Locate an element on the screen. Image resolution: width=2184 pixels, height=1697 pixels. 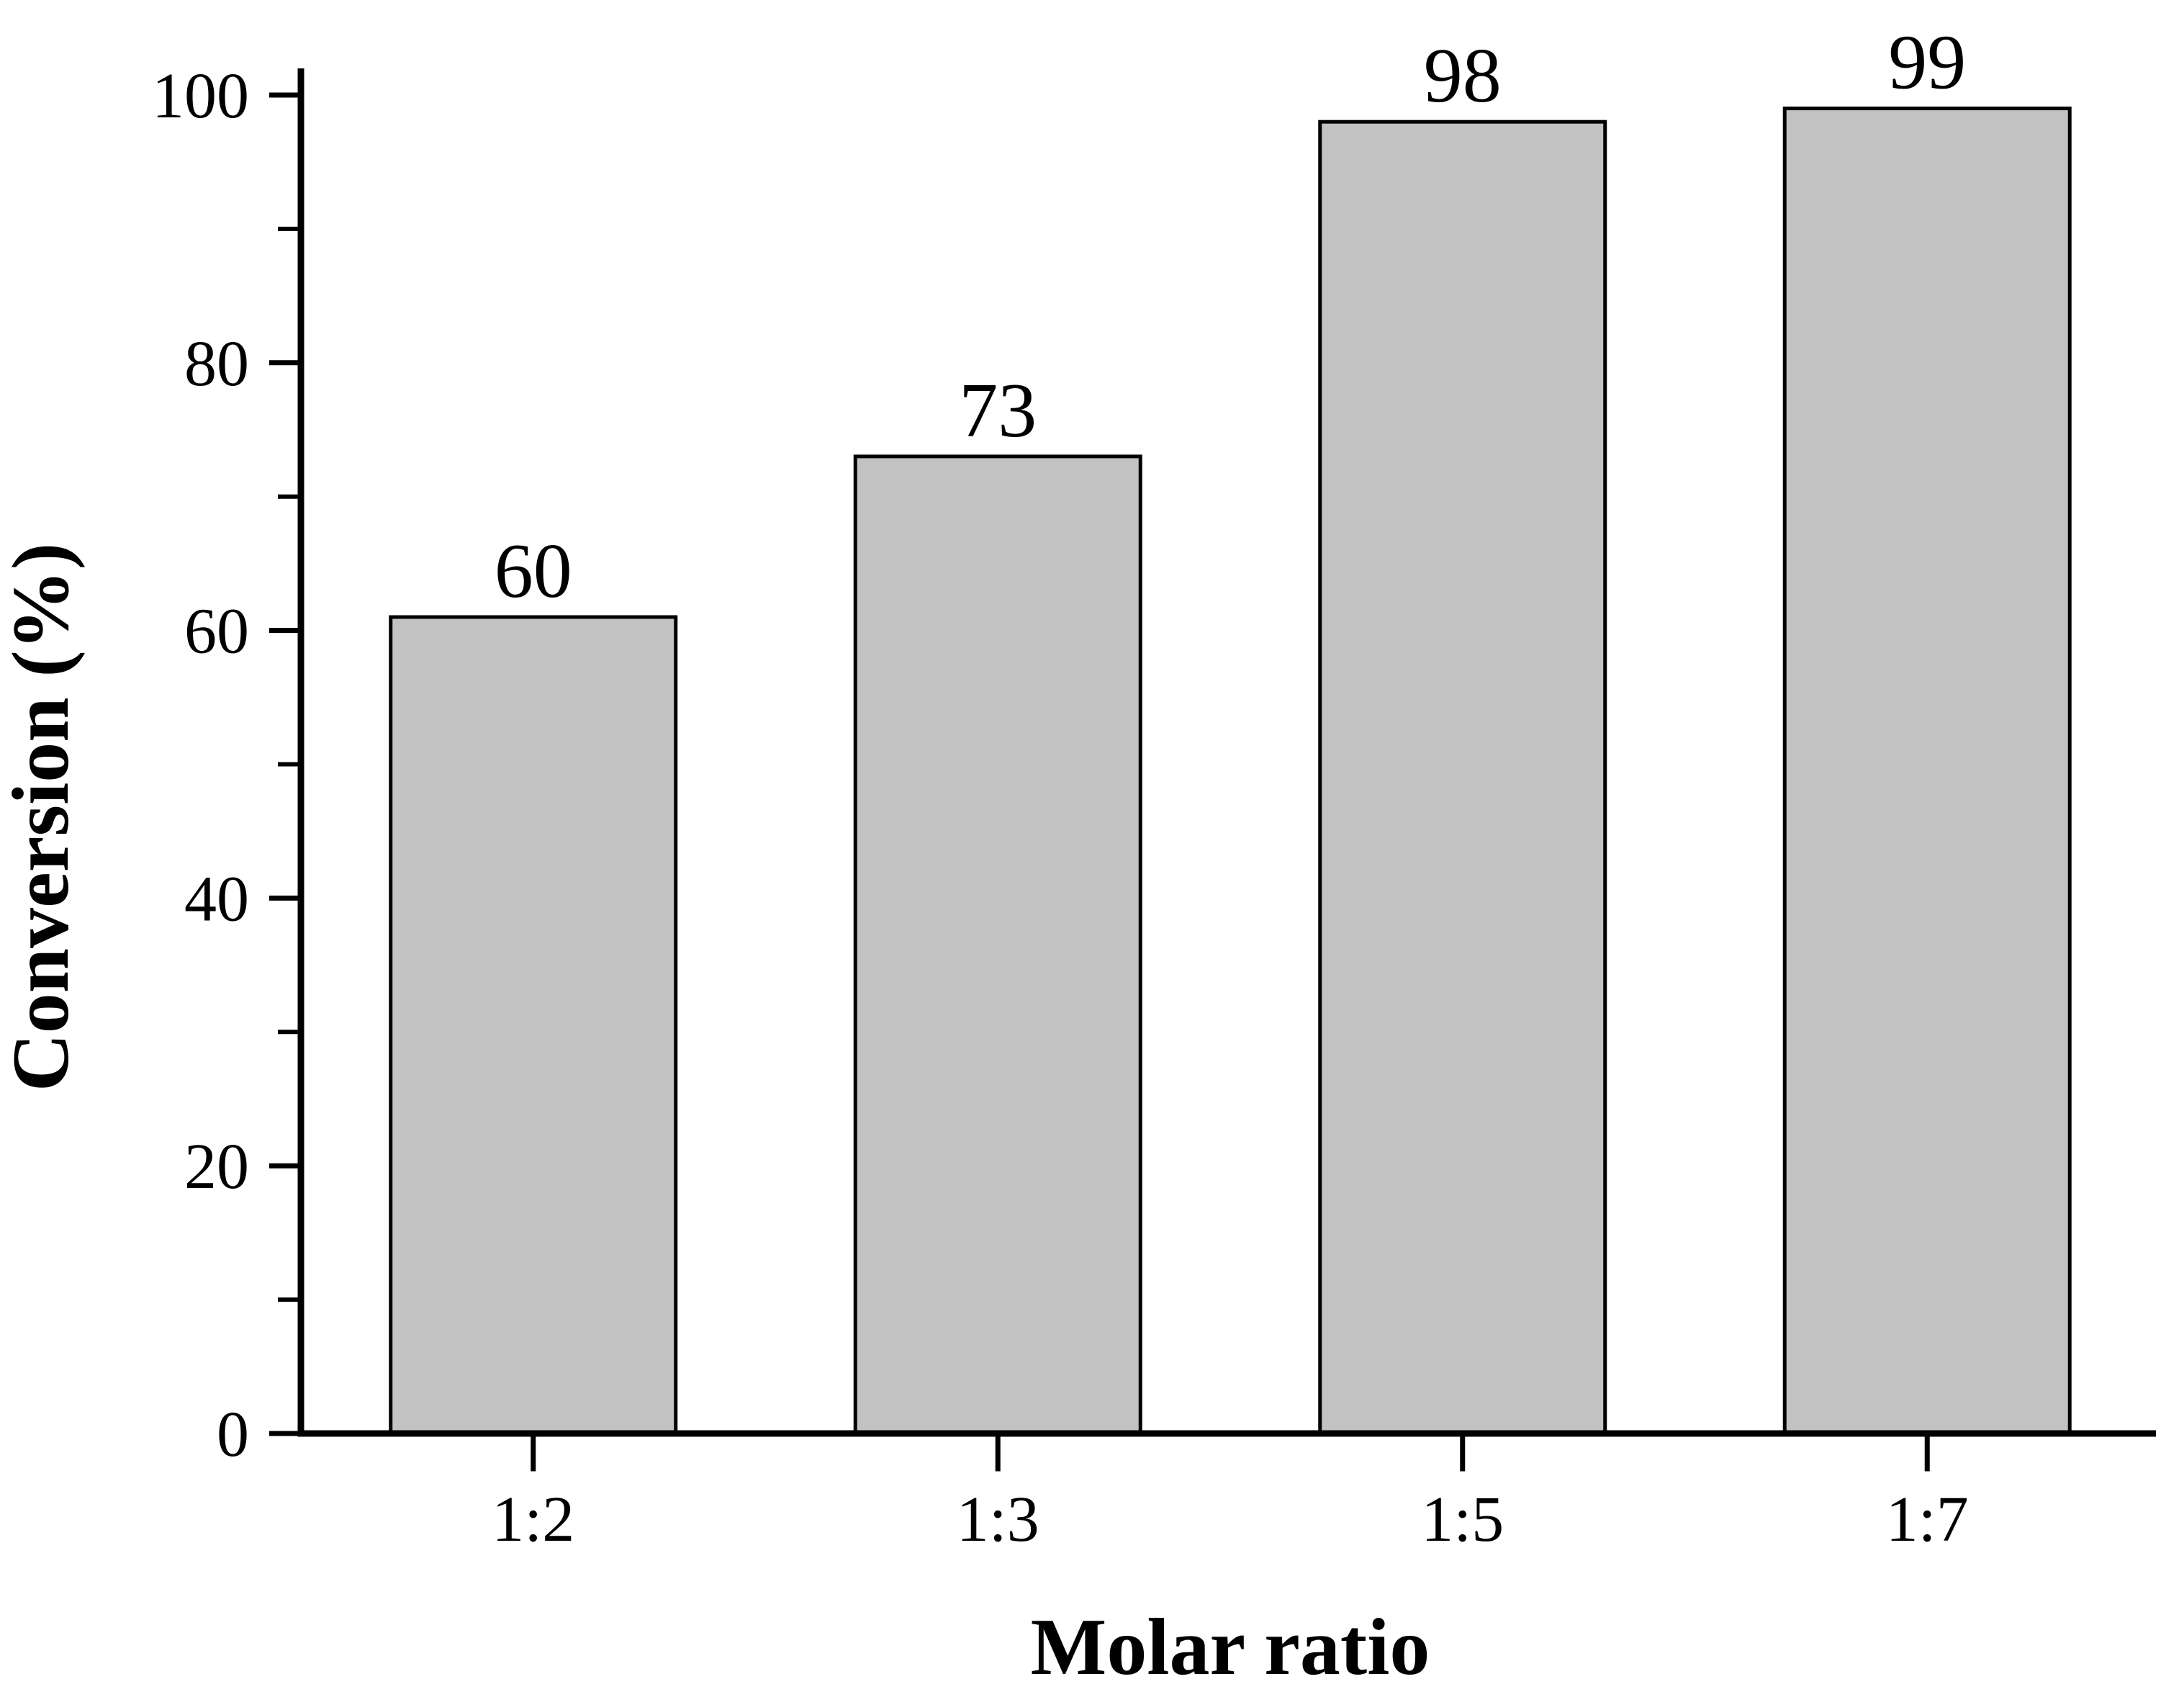
x-tick-label: 1:7 is located at coordinates (1927, 1519).